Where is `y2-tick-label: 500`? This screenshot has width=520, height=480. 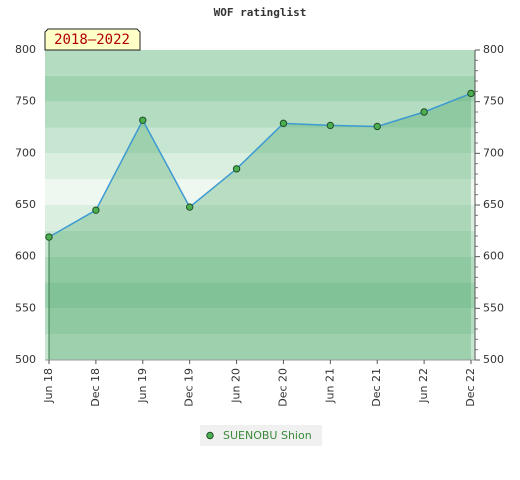
y2-tick-label: 500 is located at coordinates (493, 359).